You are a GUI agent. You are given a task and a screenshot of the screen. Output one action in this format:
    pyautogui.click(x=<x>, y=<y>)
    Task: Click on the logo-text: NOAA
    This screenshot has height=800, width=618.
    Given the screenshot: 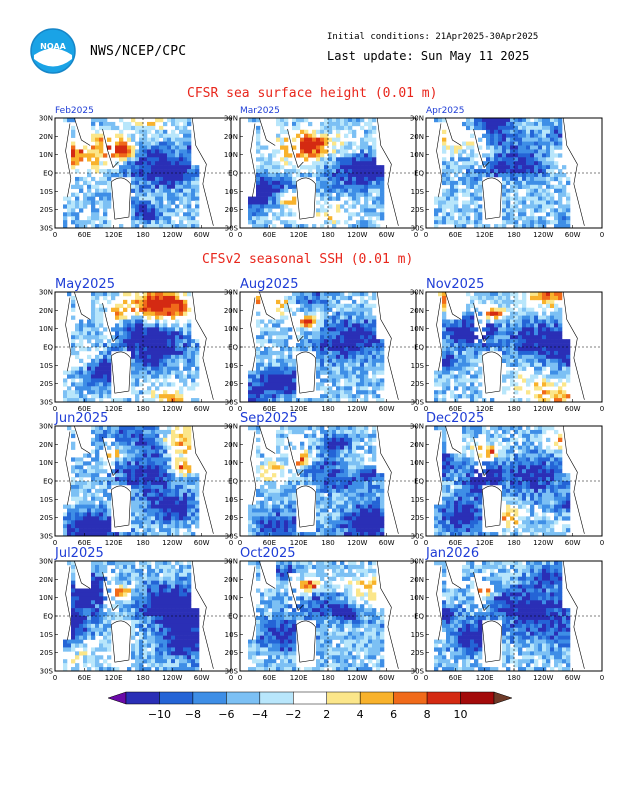 What is the action you would take?
    pyautogui.click(x=53, y=46)
    